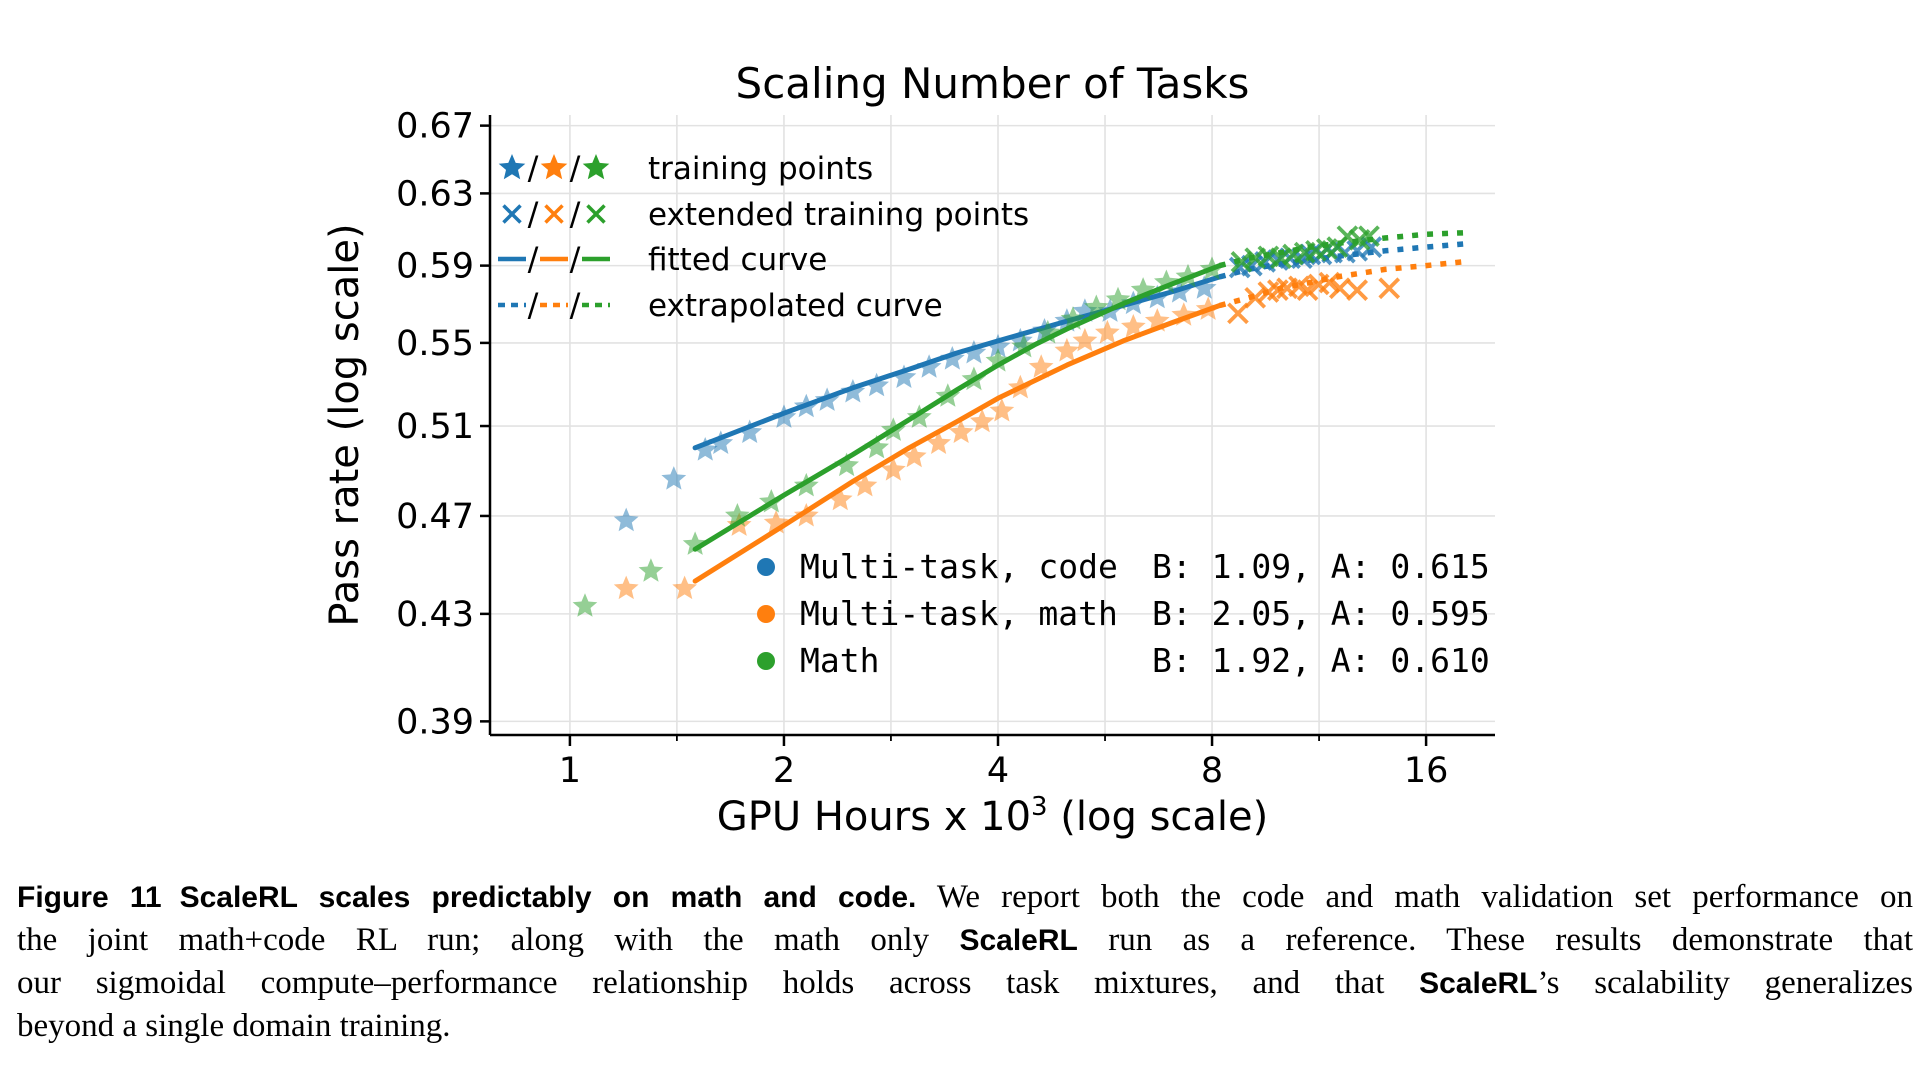  I want to click on legend-label: extrapolated curve, so click(795, 306).